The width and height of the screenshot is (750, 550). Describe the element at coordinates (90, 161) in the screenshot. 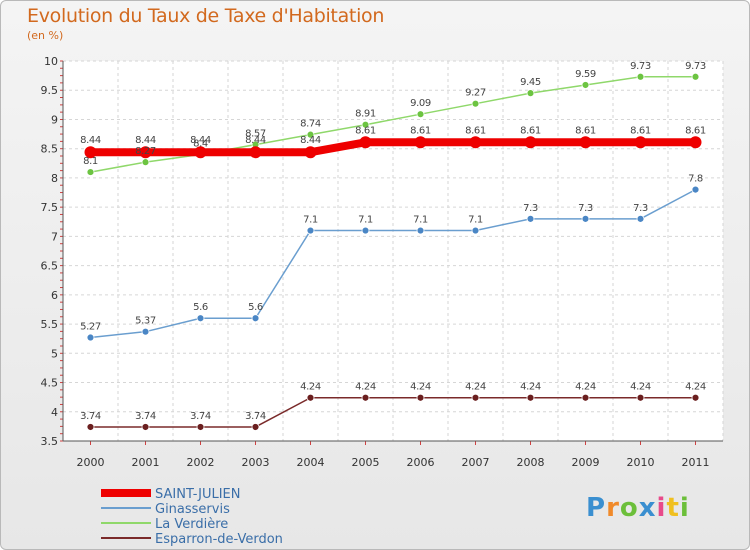

I see `data-label: 8.1` at that location.